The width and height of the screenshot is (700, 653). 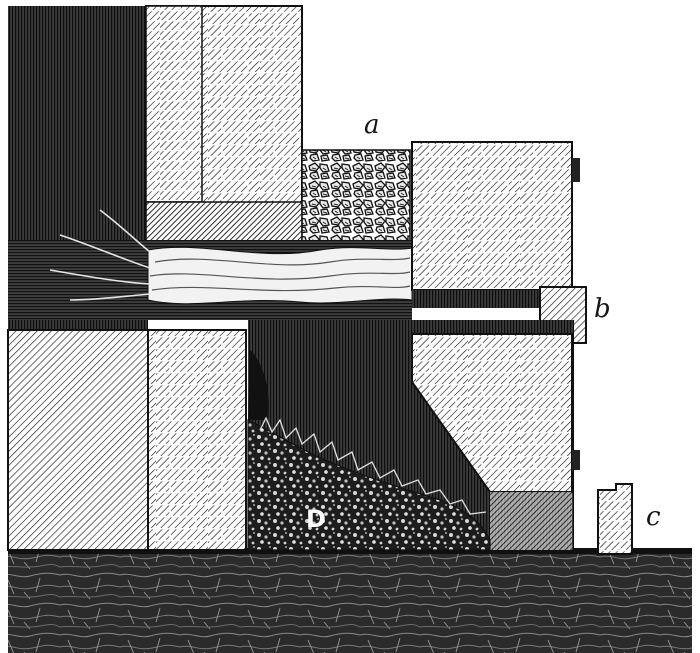 What do you see at coordinates (653, 517) in the screenshot?
I see `label-c: c` at bounding box center [653, 517].